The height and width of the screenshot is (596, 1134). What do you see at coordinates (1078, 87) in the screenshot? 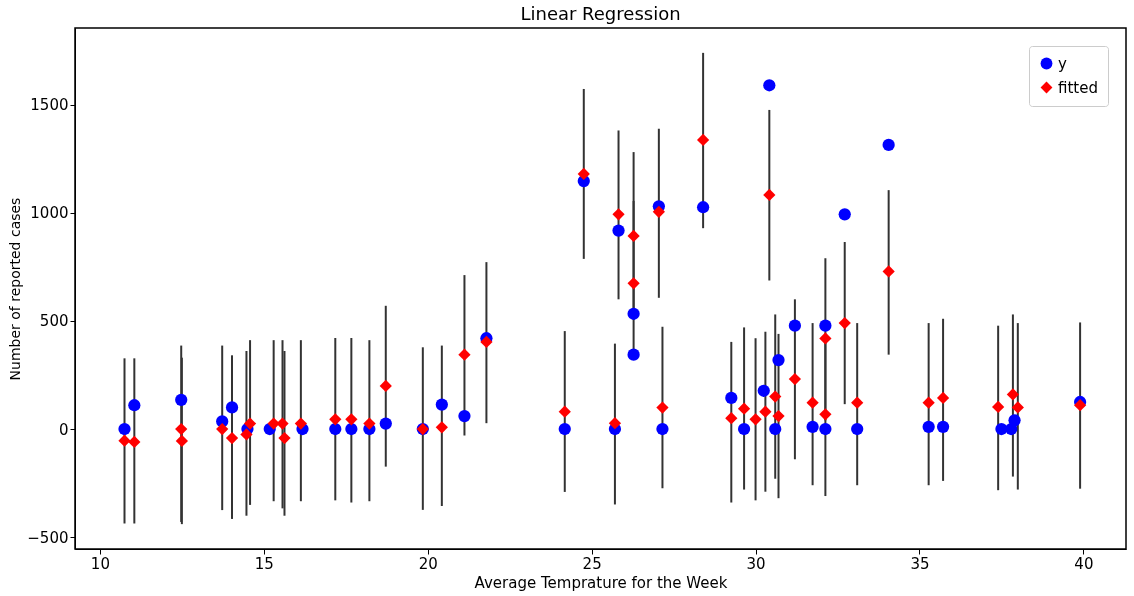
I see `legend-label: fitted` at bounding box center [1078, 87].